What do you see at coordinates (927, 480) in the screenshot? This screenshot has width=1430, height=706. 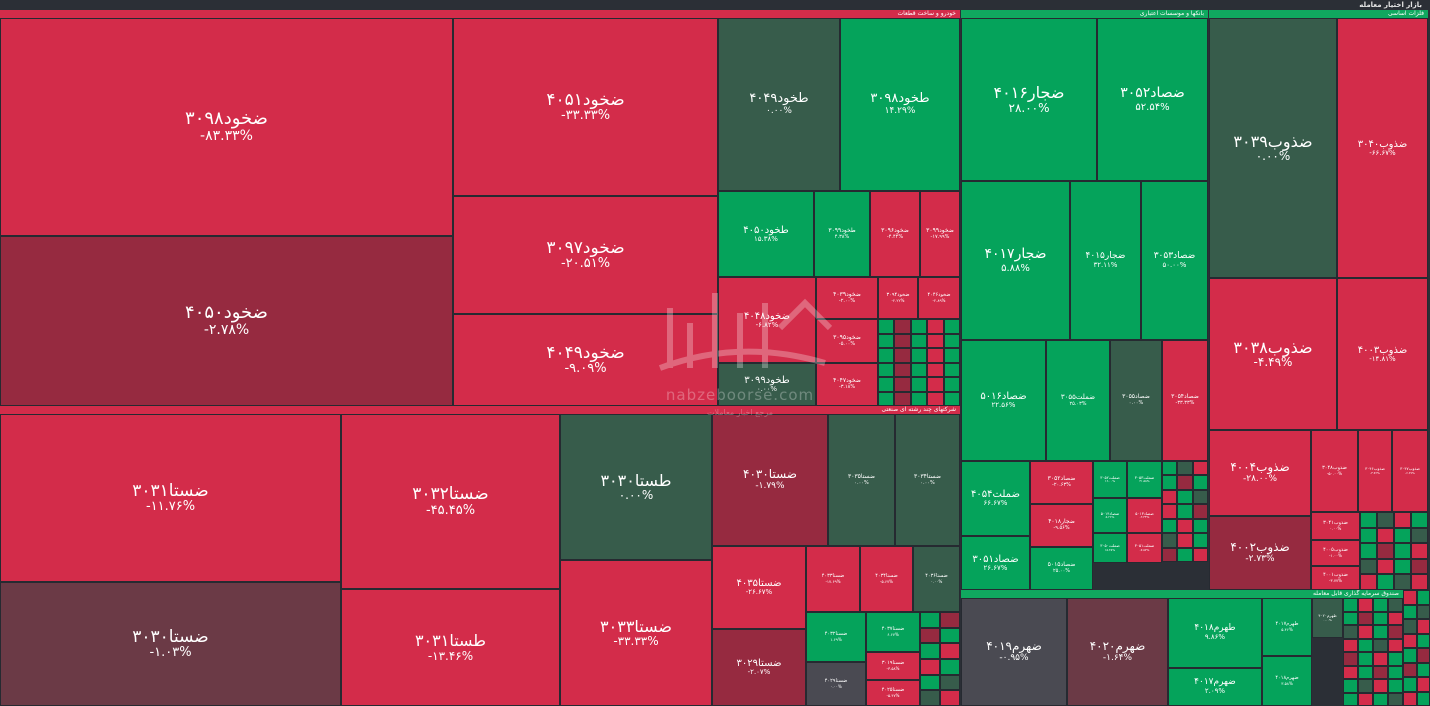 I see `treemap-tile: ضستا۳۰۳۴ ۰.۰۰%` at bounding box center [927, 480].